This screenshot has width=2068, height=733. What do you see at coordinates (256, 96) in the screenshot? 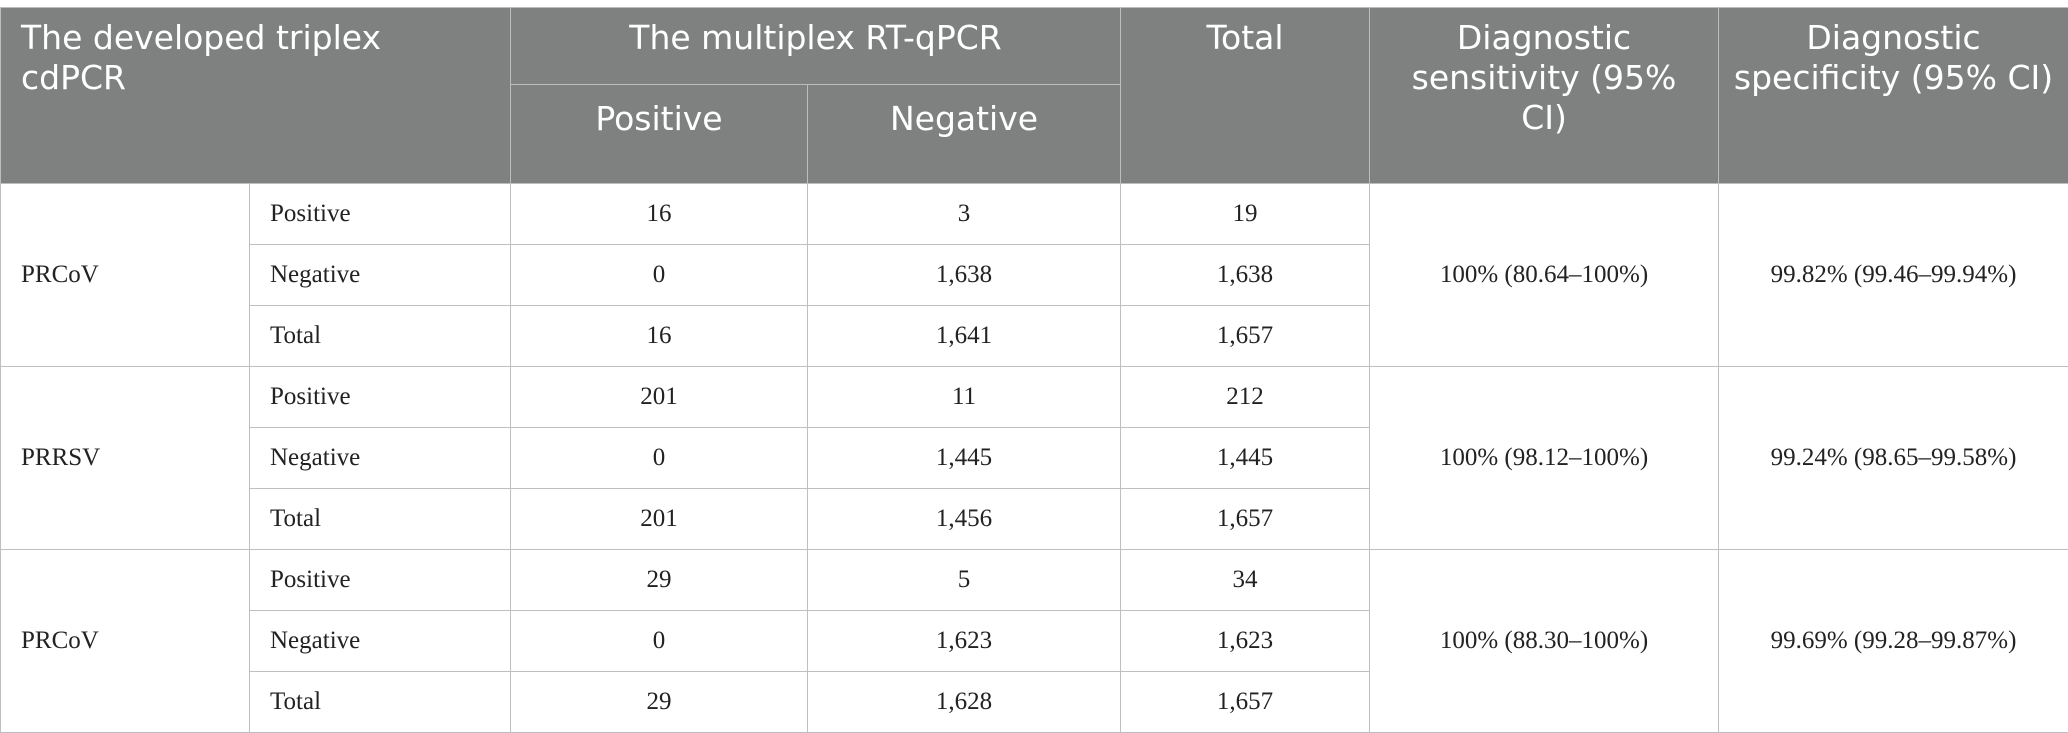
I see `header-cdpcr: The developed triplex cdPCR` at bounding box center [256, 96].